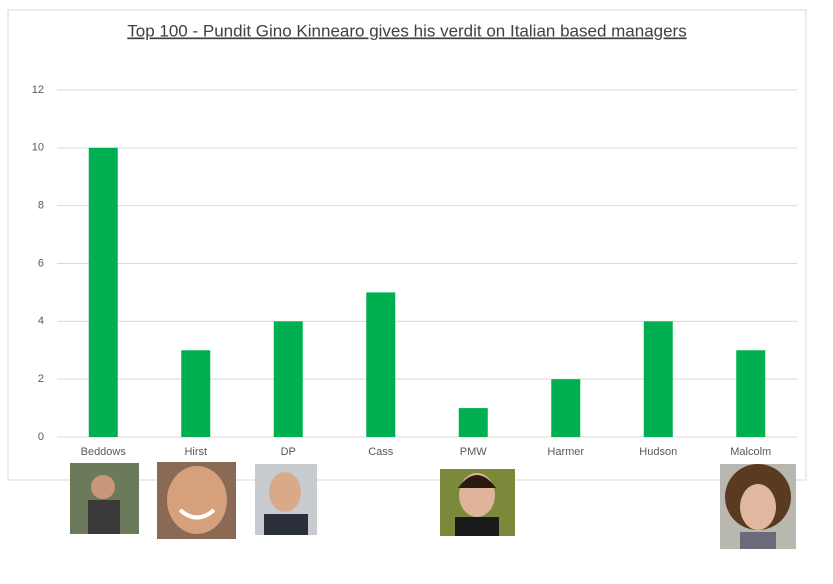  I want to click on y-tick-label: 6, so click(41, 263).